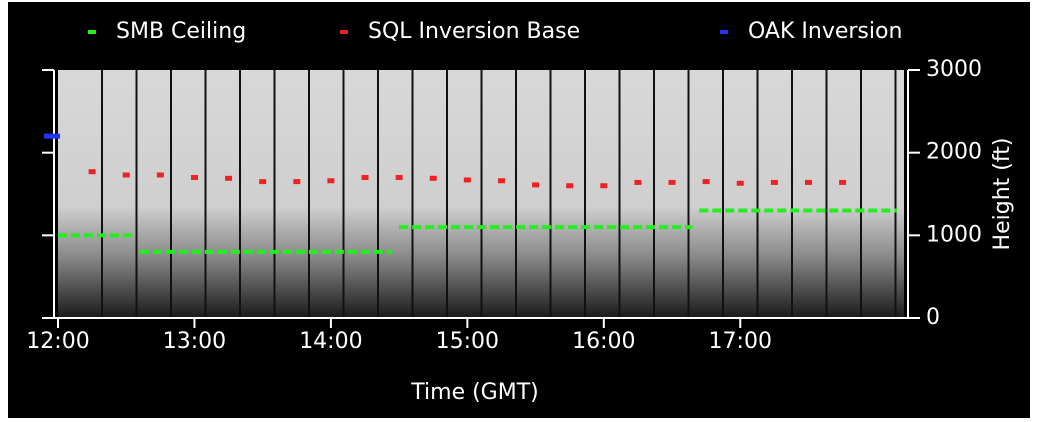 This screenshot has width=1042, height=422. Describe the element at coordinates (954, 69) in the screenshot. I see `y-tick-label: 3000` at that location.